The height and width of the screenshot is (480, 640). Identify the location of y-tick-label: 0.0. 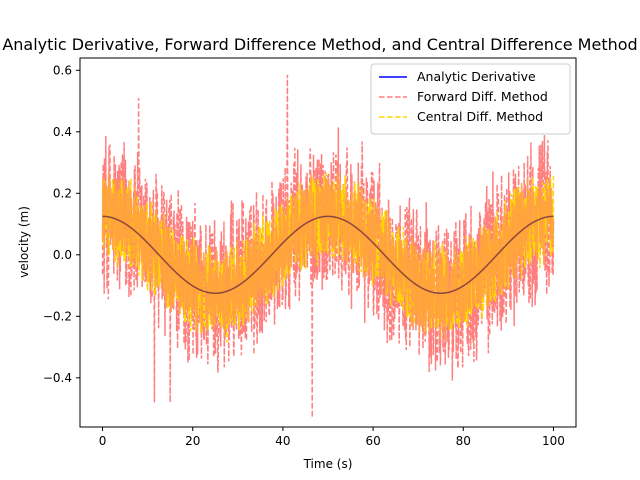
(62, 255).